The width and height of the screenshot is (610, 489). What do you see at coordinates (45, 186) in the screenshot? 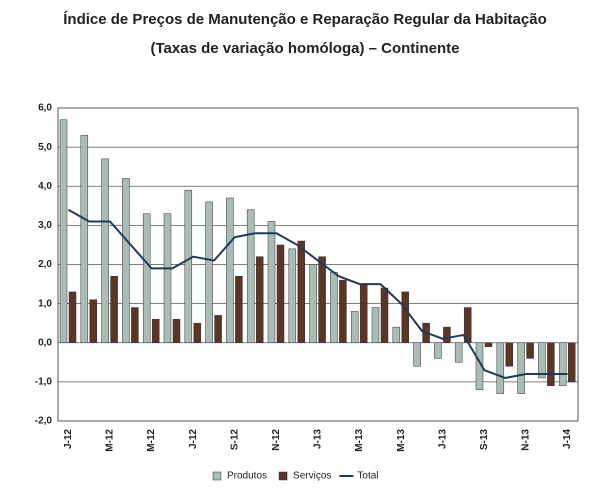
I see `y-tick-label: 4,0` at bounding box center [45, 186].